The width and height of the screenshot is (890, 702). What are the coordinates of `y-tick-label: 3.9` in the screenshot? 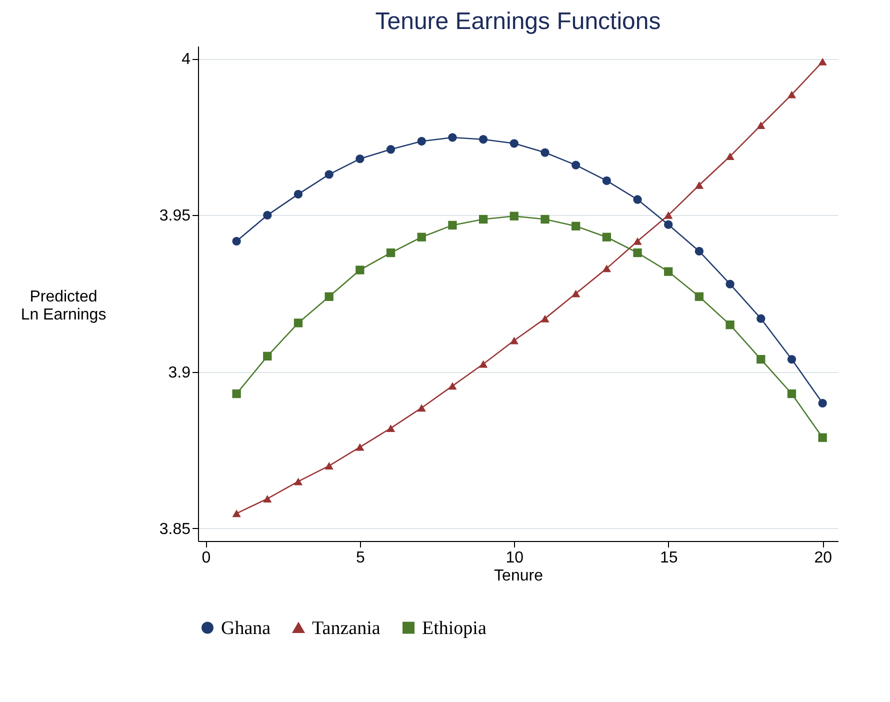 It's located at (179, 373).